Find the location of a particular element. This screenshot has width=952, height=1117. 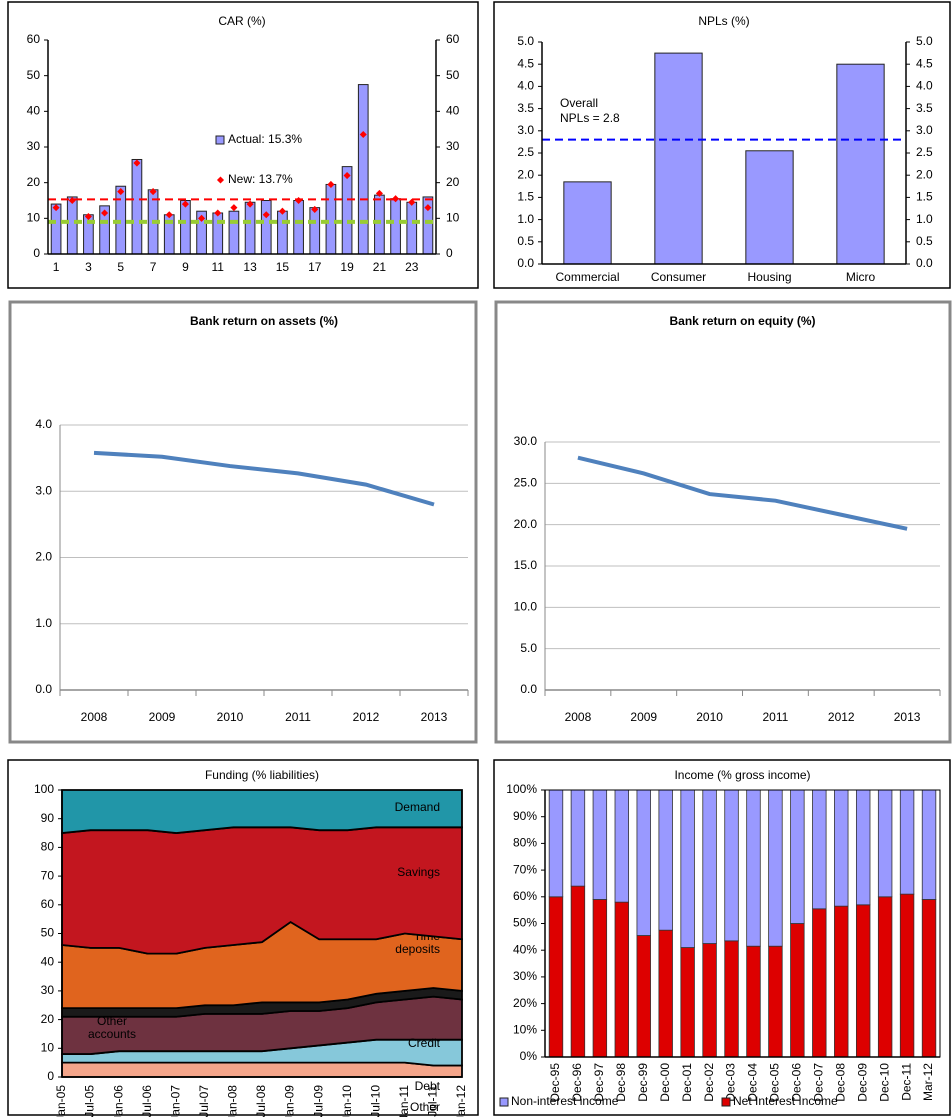

x-tick-label: Commercial is located at coordinates (587, 277).